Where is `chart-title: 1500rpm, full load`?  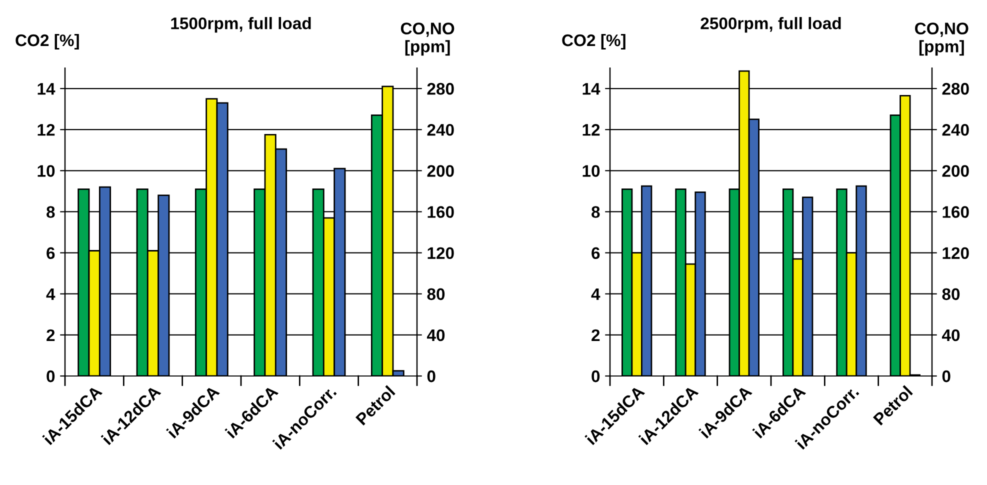 chart-title: 1500rpm, full load is located at coordinates (241, 25).